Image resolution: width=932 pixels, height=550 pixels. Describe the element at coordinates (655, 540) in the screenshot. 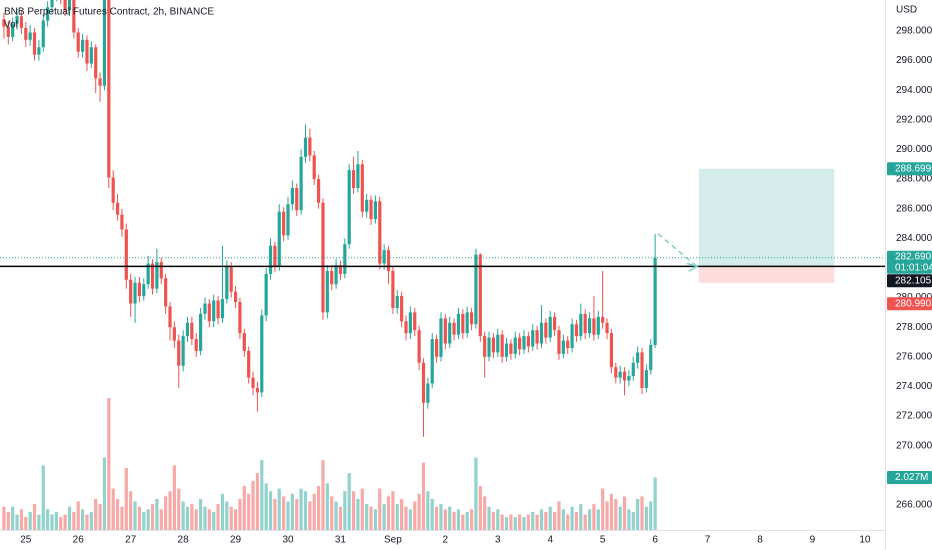

I see `x-tick-label: 6` at that location.